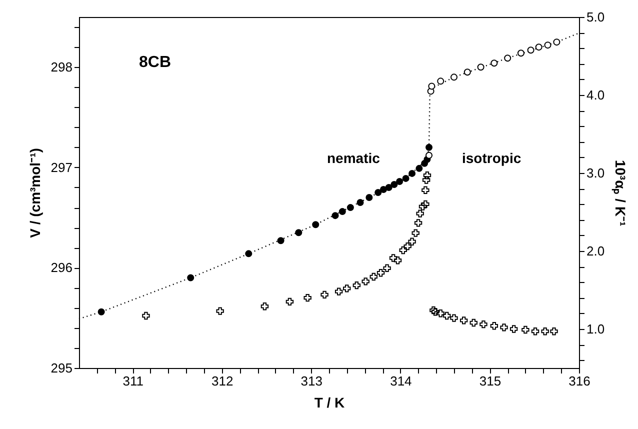 The width and height of the screenshot is (638, 429). Describe the element at coordinates (620, 193) in the screenshot. I see `y2-axis-title: 10³αₚ / K⁻¹` at that location.